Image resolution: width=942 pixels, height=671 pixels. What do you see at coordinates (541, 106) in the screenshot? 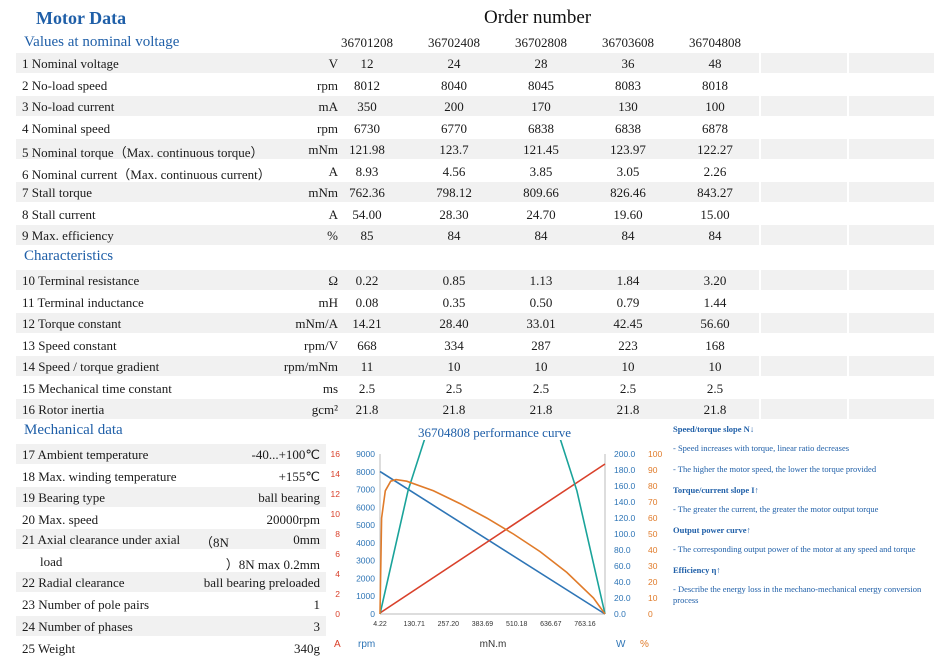
I see `cell-value: 170` at bounding box center [541, 106].